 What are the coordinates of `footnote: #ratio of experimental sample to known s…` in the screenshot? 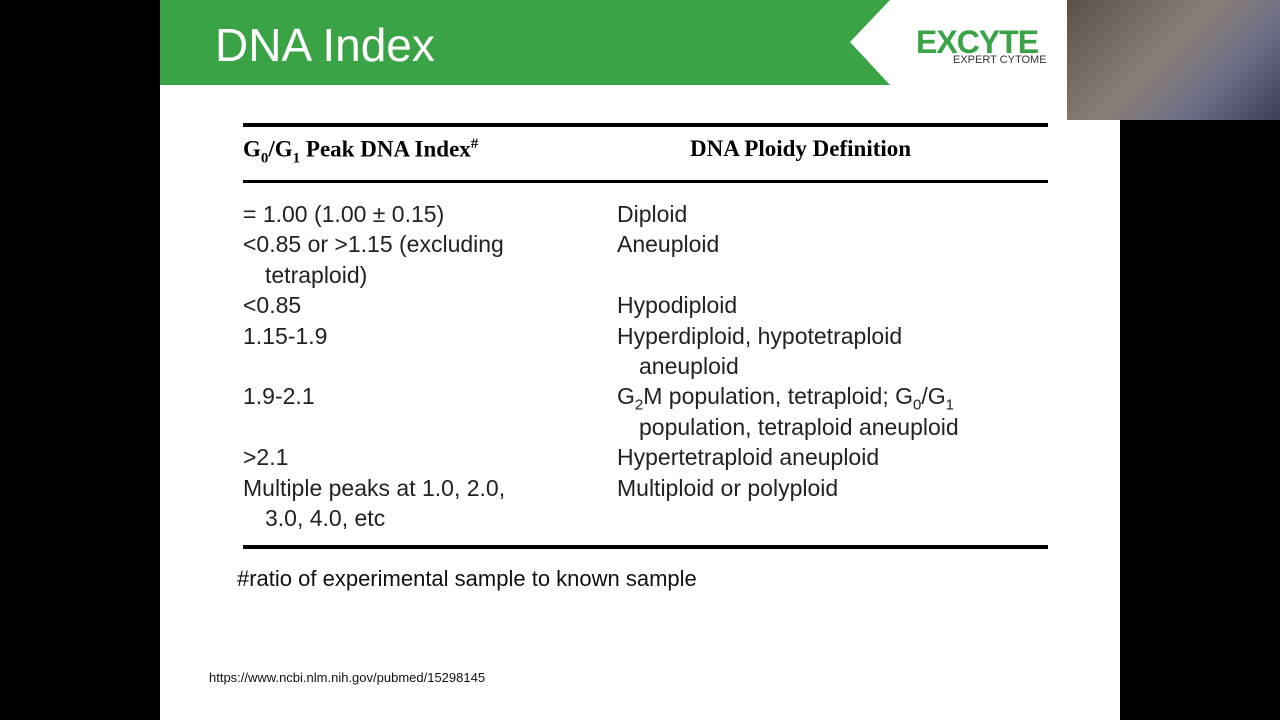 It's located at (467, 578).